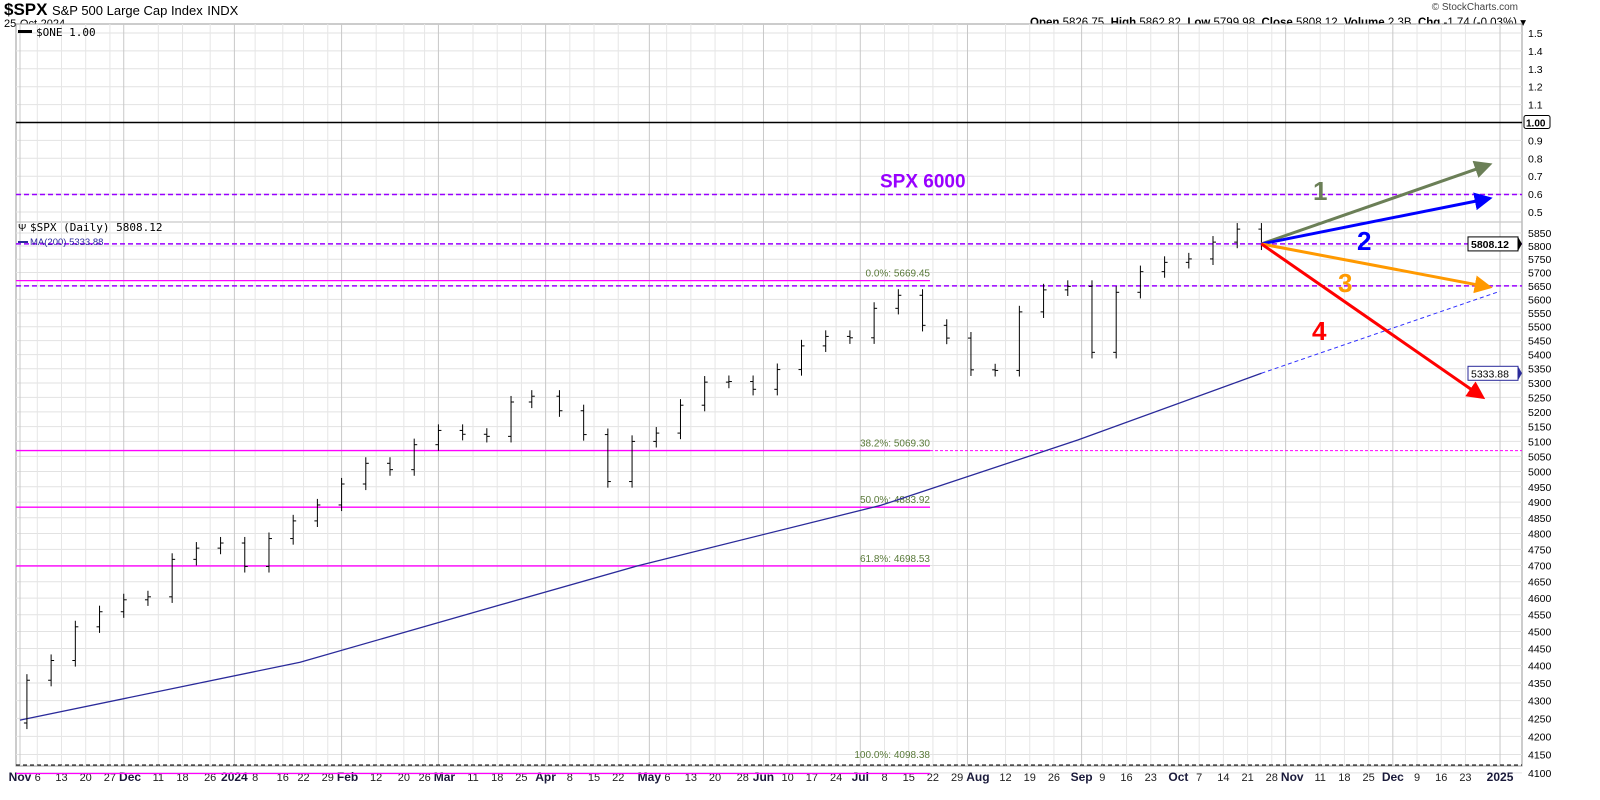  Describe the element at coordinates (234, 777) in the screenshot. I see `x-tick-label: 2024` at that location.